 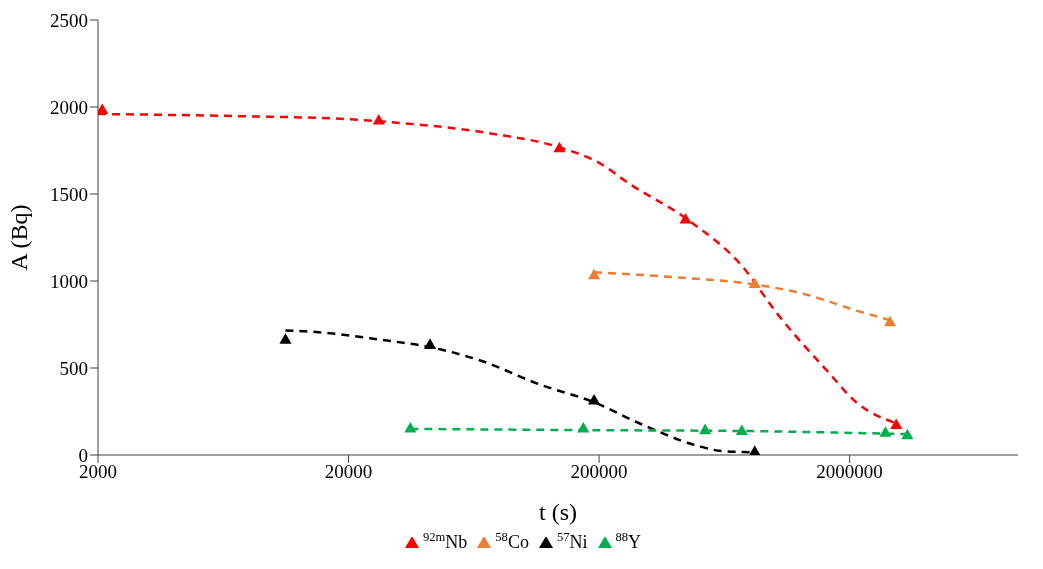 What do you see at coordinates (73, 368) in the screenshot?
I see `y-tick-label: 500` at bounding box center [73, 368].